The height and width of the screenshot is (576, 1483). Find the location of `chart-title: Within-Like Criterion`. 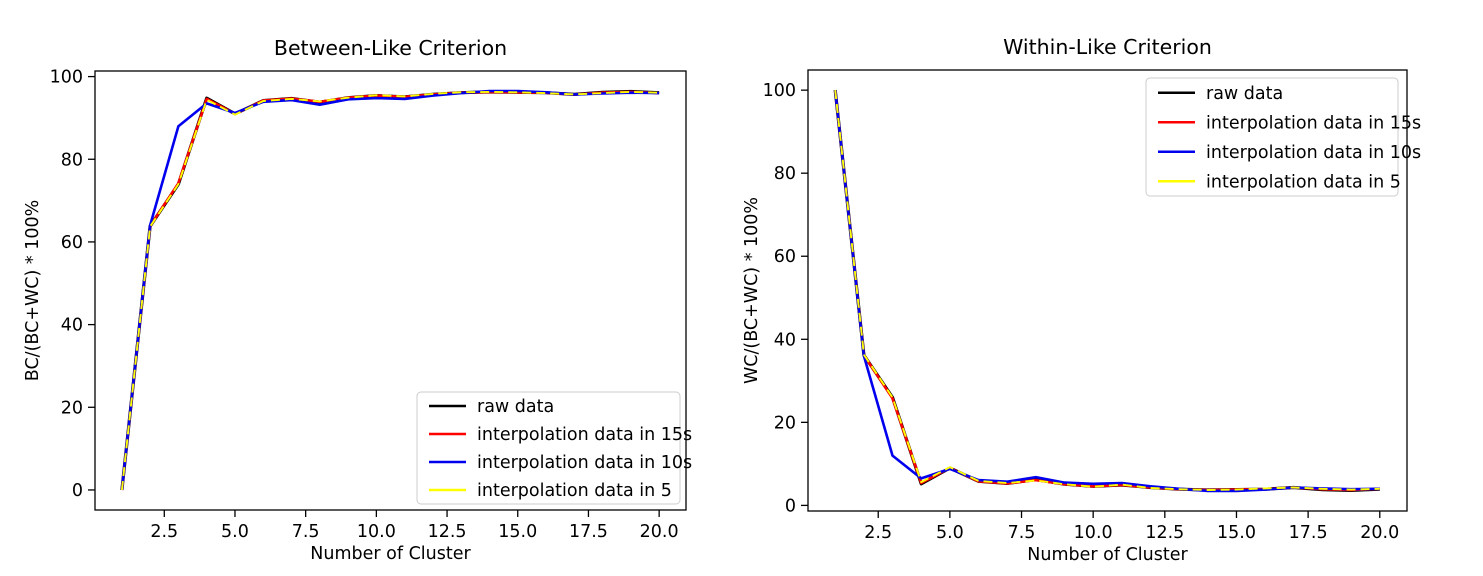

chart-title: Within-Like Criterion is located at coordinates (1107, 47).